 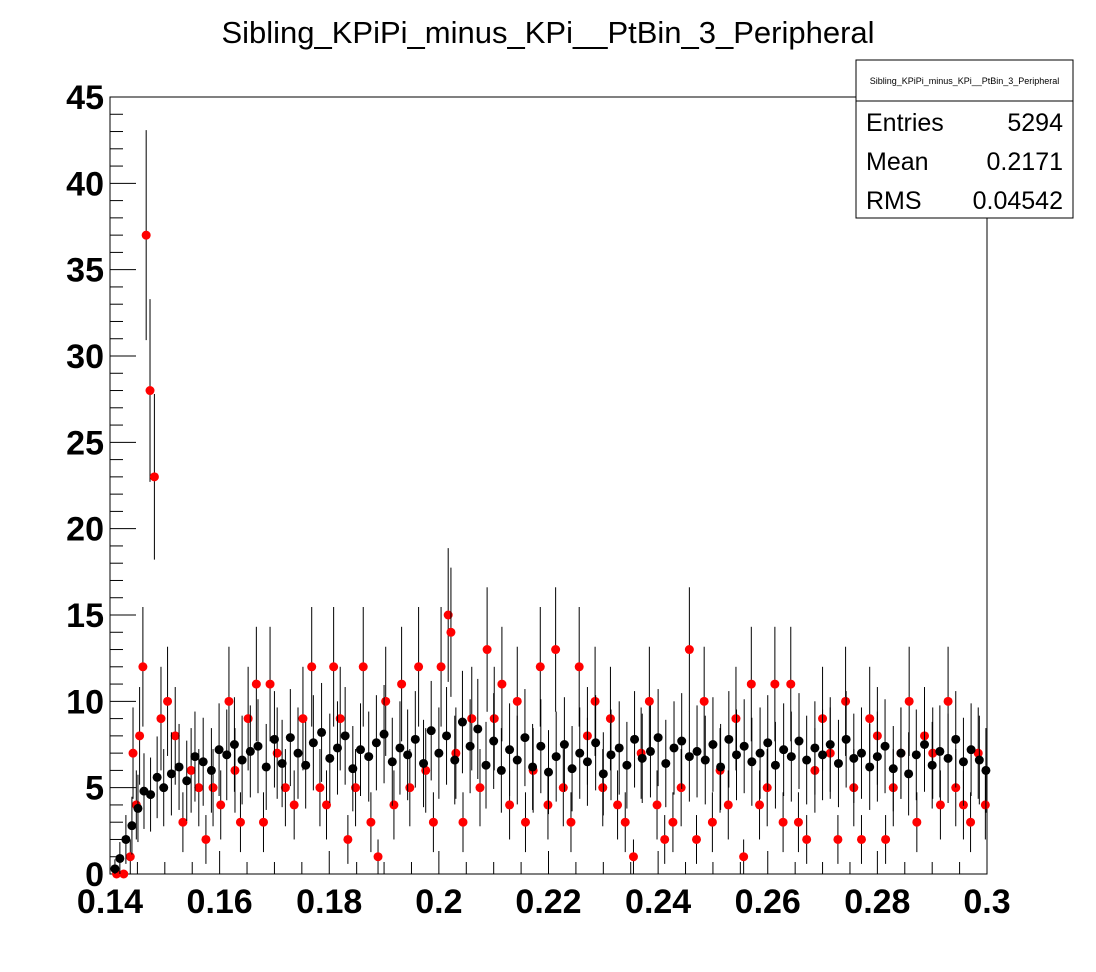 What do you see at coordinates (94, 875) in the screenshot?
I see `y-tick-label: 0` at bounding box center [94, 875].